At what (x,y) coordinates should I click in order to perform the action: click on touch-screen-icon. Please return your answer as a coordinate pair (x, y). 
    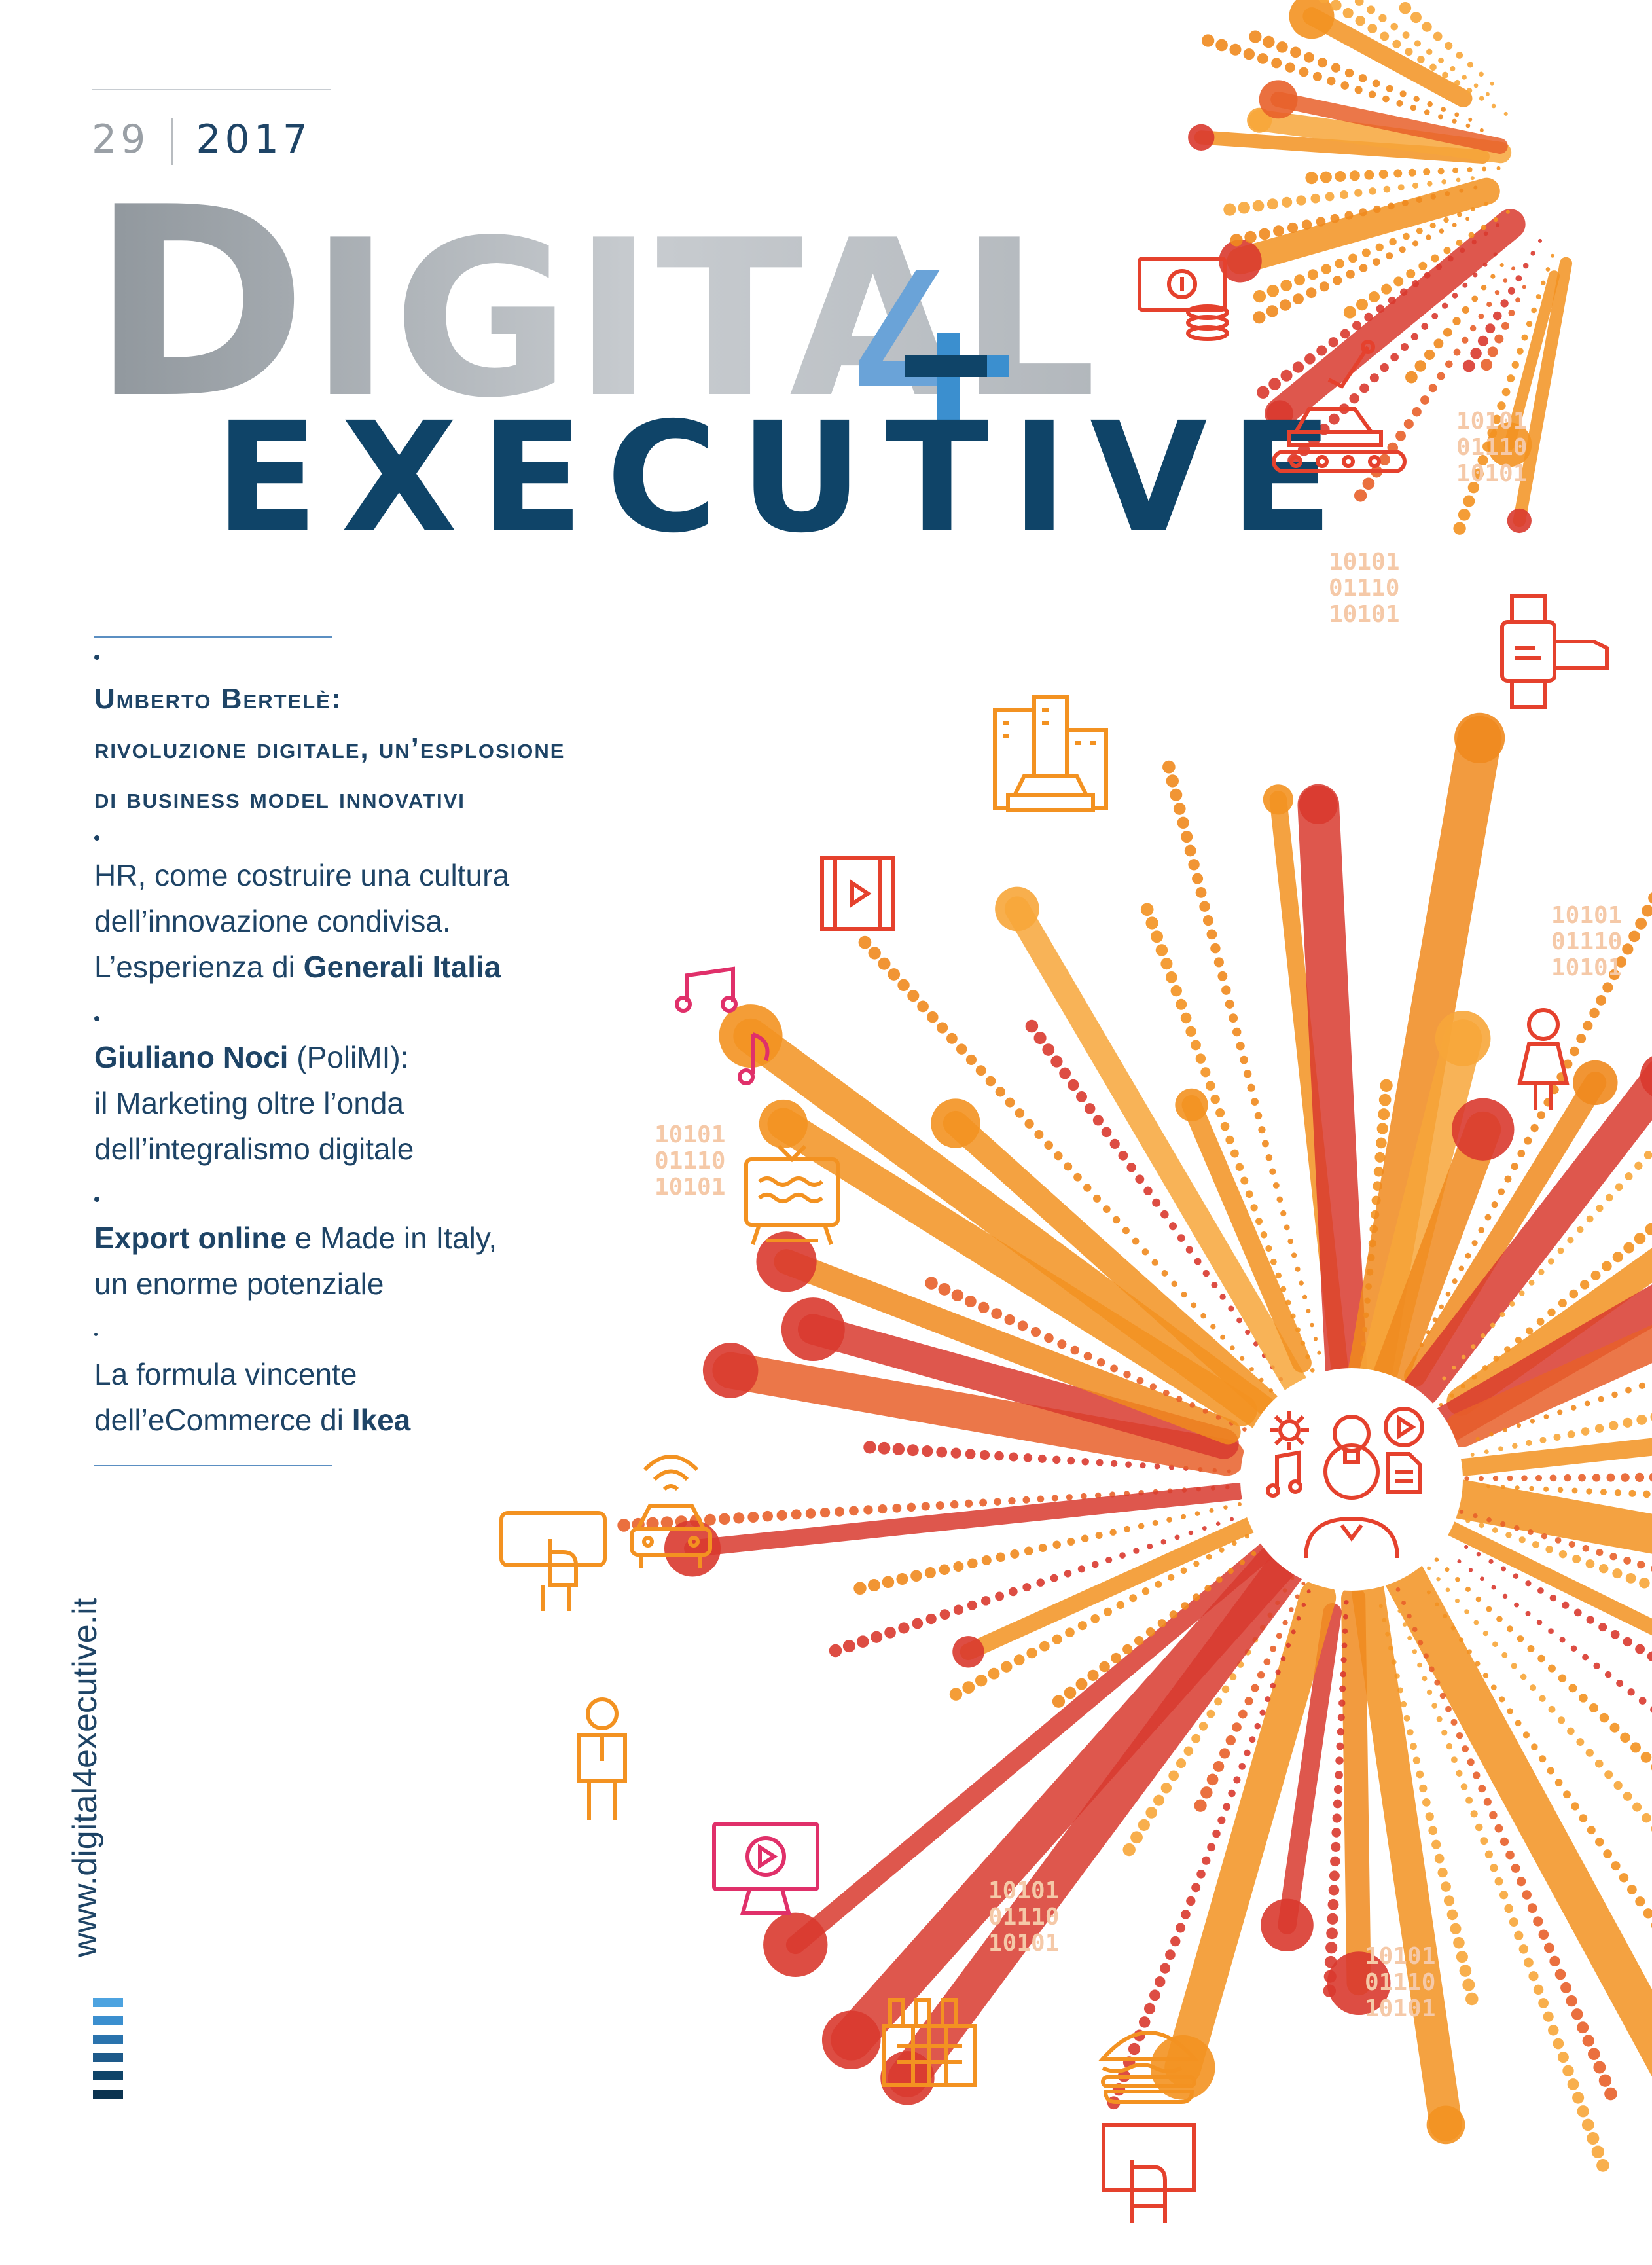
    Looking at the image, I should click on (1149, 2173).